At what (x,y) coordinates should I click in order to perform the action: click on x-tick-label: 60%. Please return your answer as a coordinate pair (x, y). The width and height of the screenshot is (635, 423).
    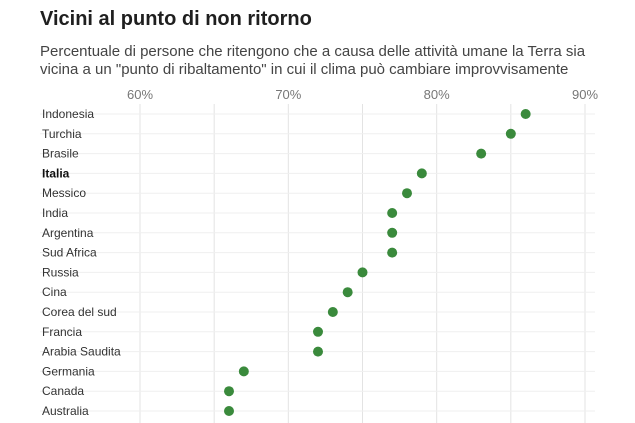
    Looking at the image, I should click on (140, 94).